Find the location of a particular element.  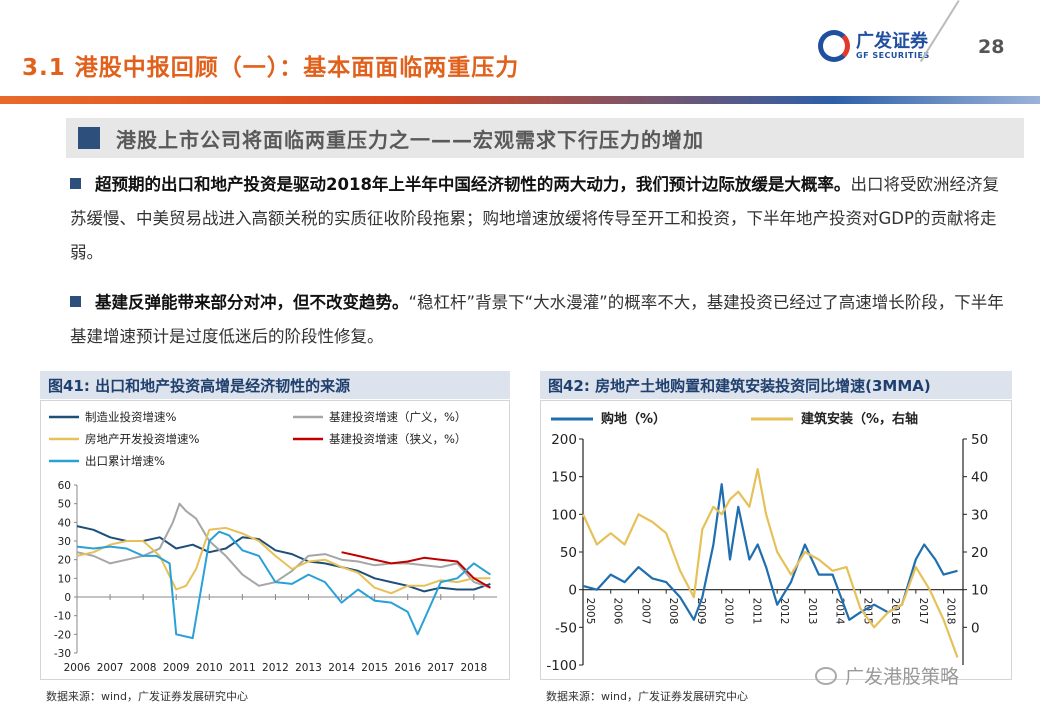

y-tick-label-left: 0 is located at coordinates (572, 591).